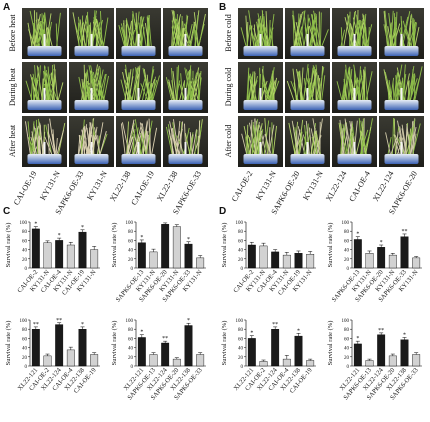 The image size is (430, 422). What do you see at coordinates (348, 367) in the screenshot?
I see `y-tick-label: 0` at bounding box center [348, 367].